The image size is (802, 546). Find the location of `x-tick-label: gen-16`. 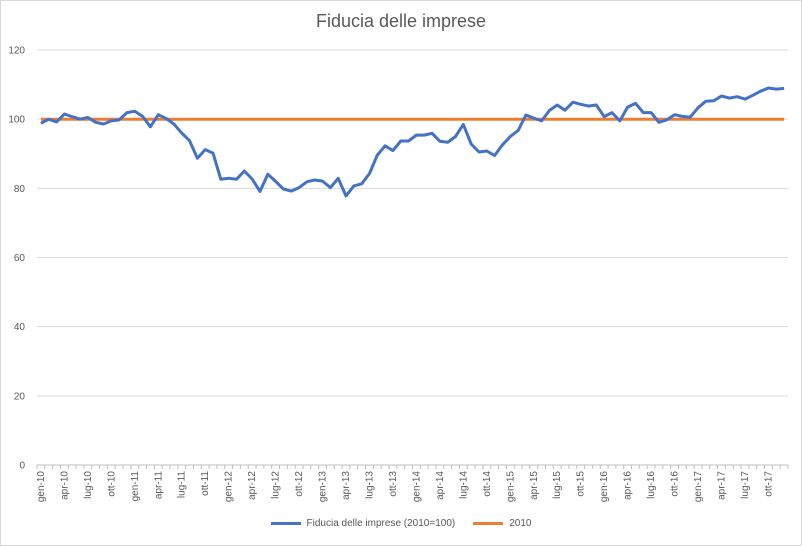

x-tick-label: gen-16 is located at coordinates (604, 487).